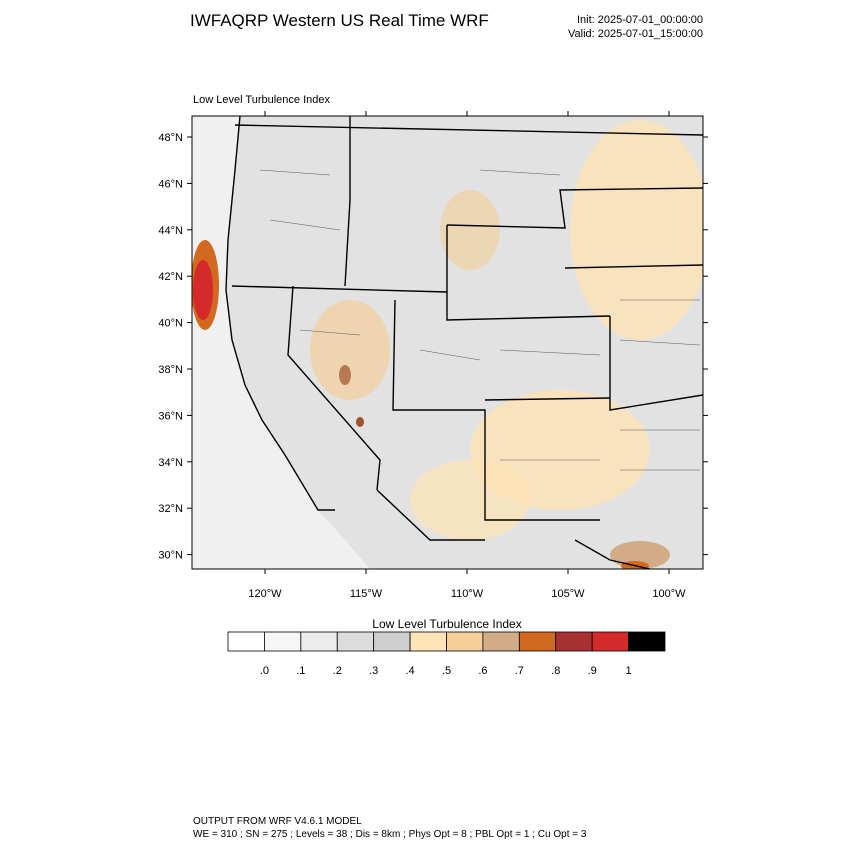 The image size is (850, 855). Describe the element at coordinates (592, 671) in the screenshot. I see `colorbar-label: .9` at that location.